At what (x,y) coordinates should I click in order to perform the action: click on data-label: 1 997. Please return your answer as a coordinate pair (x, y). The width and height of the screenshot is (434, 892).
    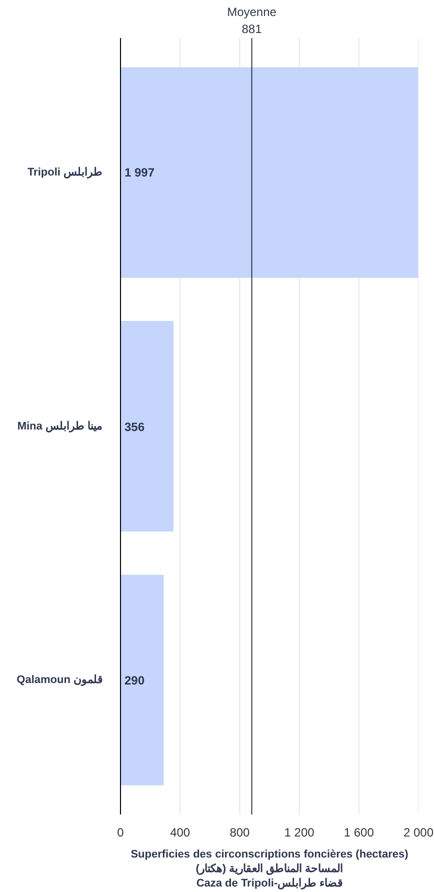
    Looking at the image, I should click on (139, 173).